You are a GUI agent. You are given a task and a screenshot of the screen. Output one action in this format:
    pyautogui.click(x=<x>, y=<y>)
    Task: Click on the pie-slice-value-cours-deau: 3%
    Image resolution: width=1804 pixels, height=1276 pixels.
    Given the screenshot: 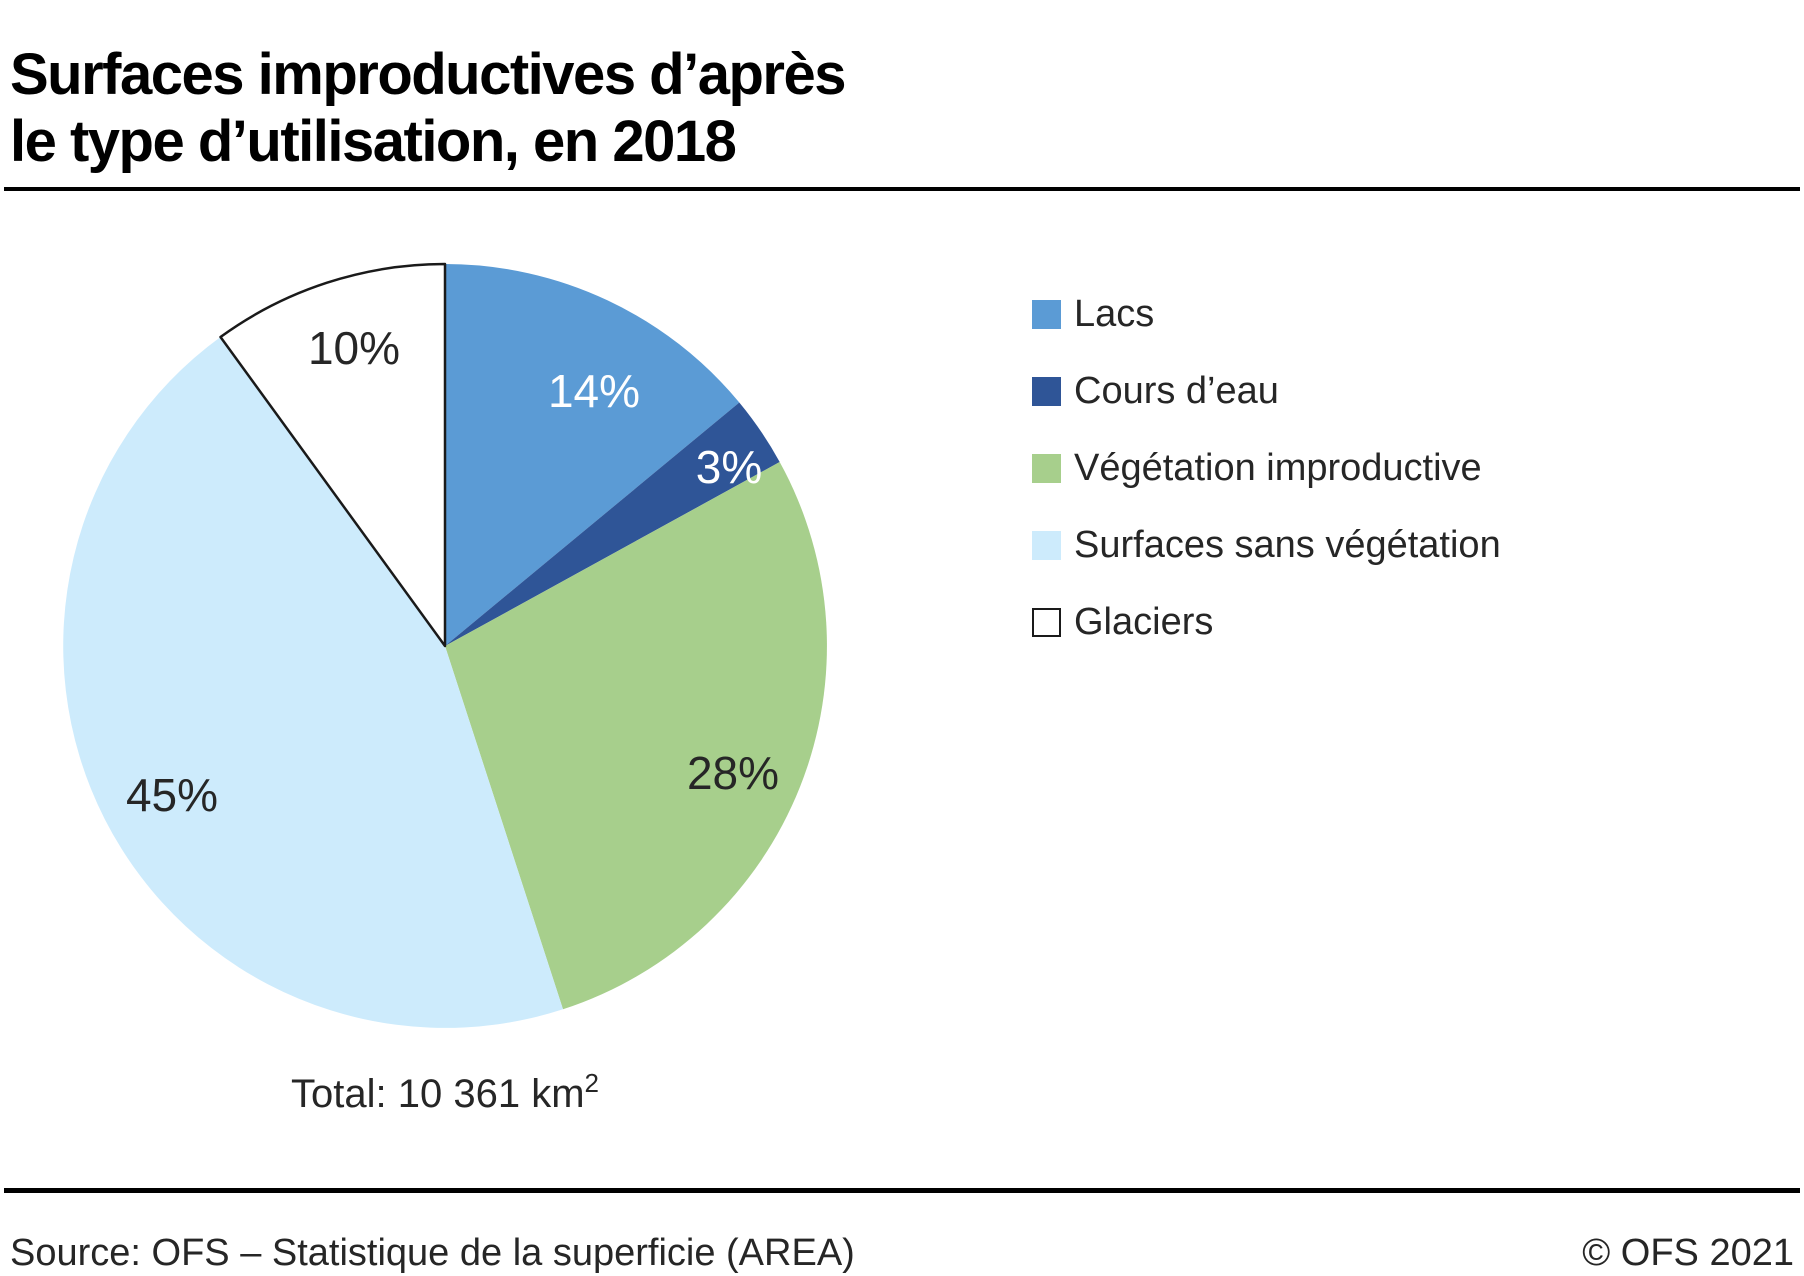 What is the action you would take?
    pyautogui.click(x=729, y=467)
    